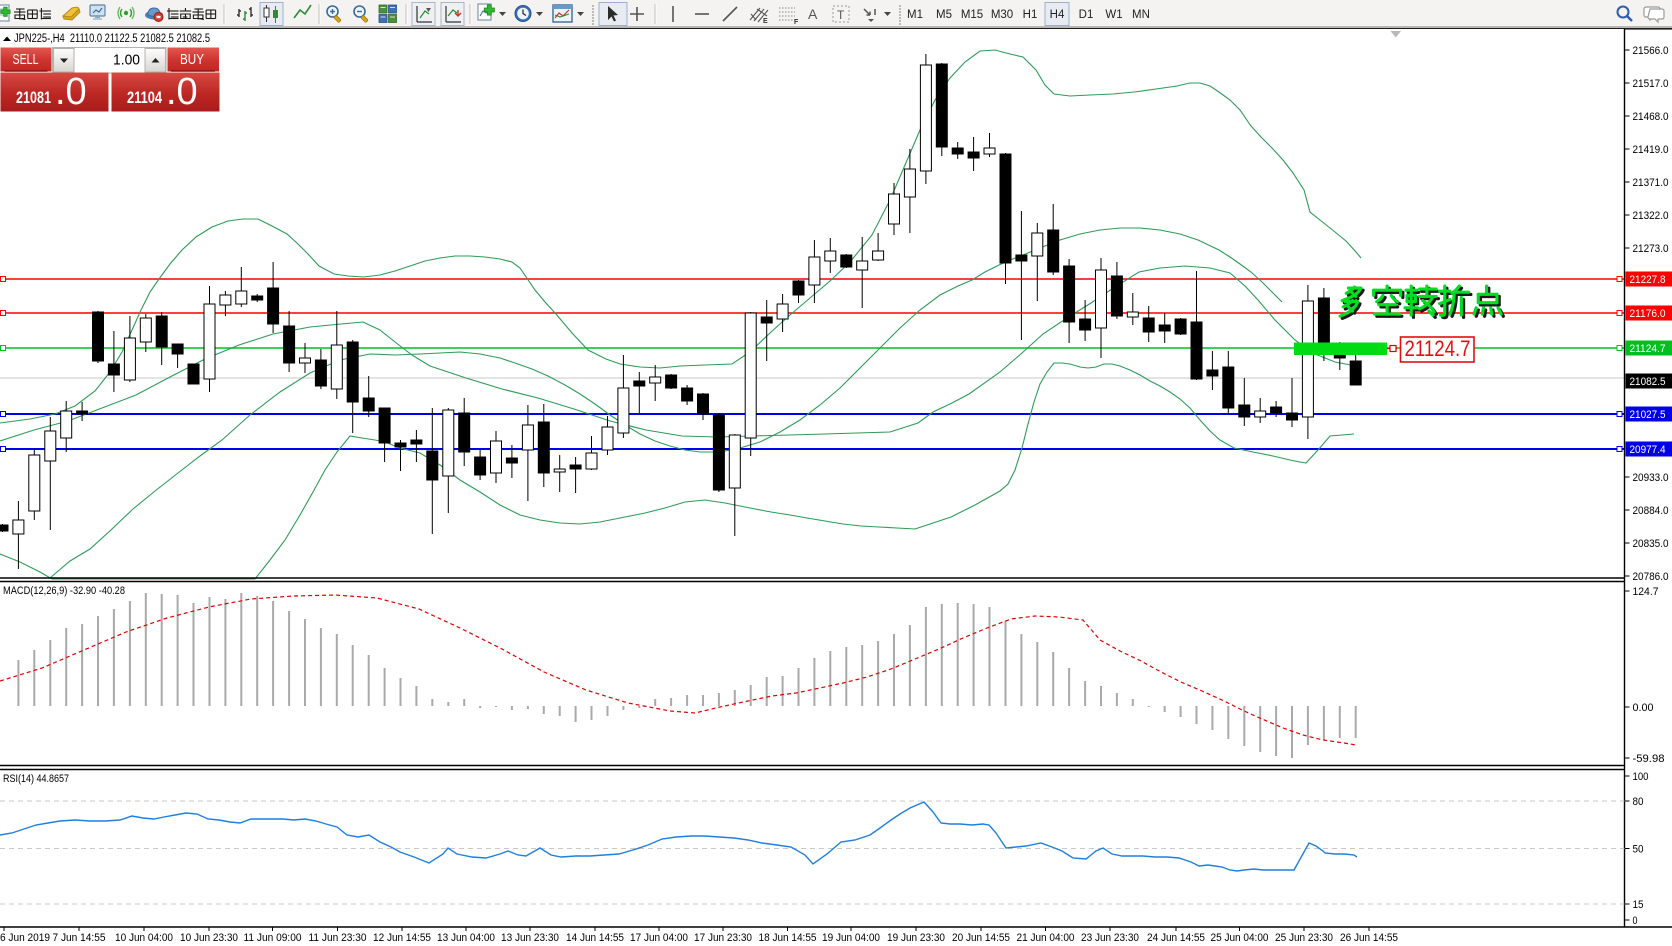 The height and width of the screenshot is (946, 1672). I want to click on svg-text: 21027.5, so click(1648, 415).